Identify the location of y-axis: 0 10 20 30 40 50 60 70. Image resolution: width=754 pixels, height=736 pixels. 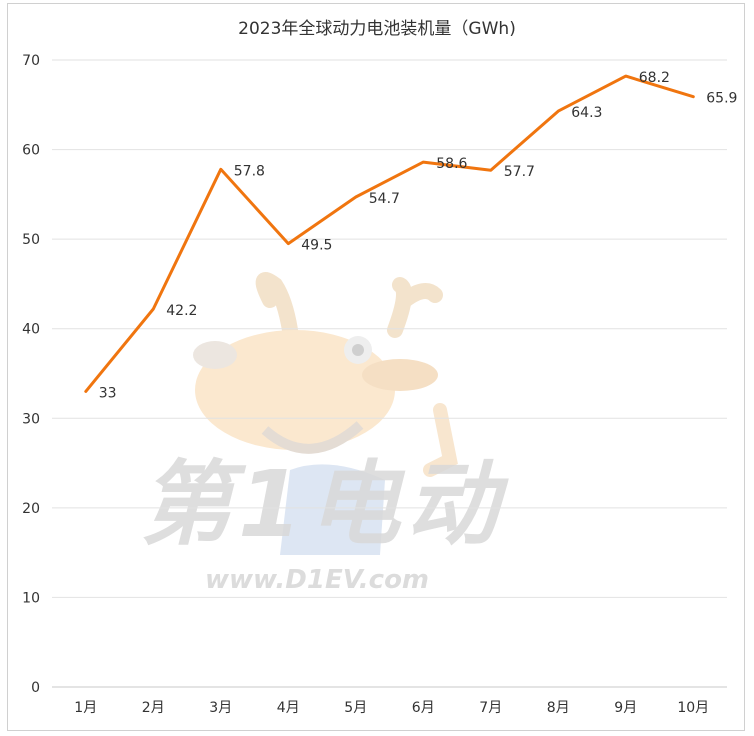
(31, 374).